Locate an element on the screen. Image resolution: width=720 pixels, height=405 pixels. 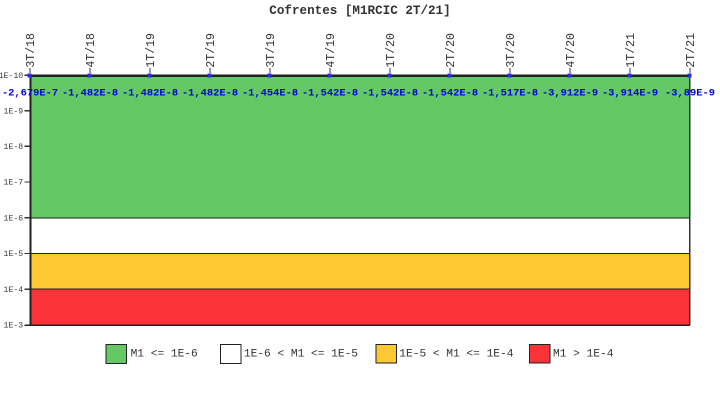
svg-text: 1E-8 is located at coordinates (14, 147).